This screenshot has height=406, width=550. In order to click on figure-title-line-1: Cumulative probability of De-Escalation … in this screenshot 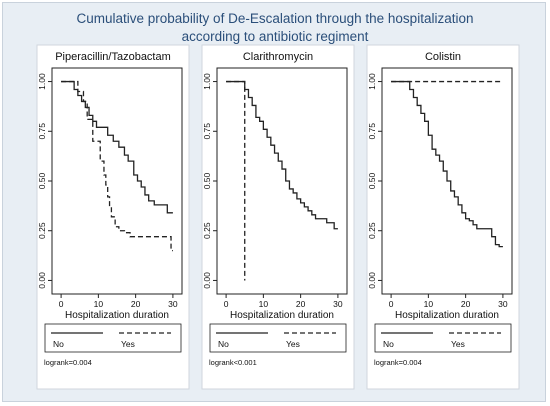, I will do `click(275, 18)`.